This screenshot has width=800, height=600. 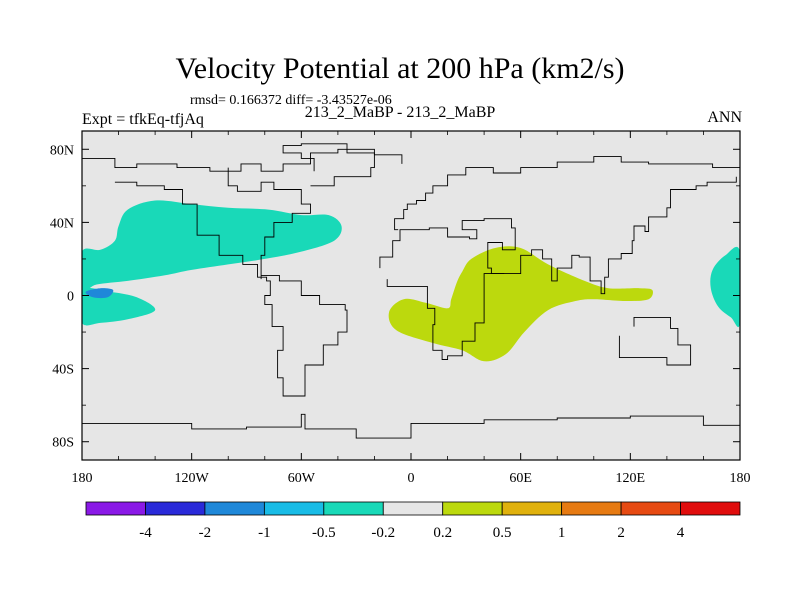 I want to click on x-tick-label: 60E, so click(x=520, y=478).